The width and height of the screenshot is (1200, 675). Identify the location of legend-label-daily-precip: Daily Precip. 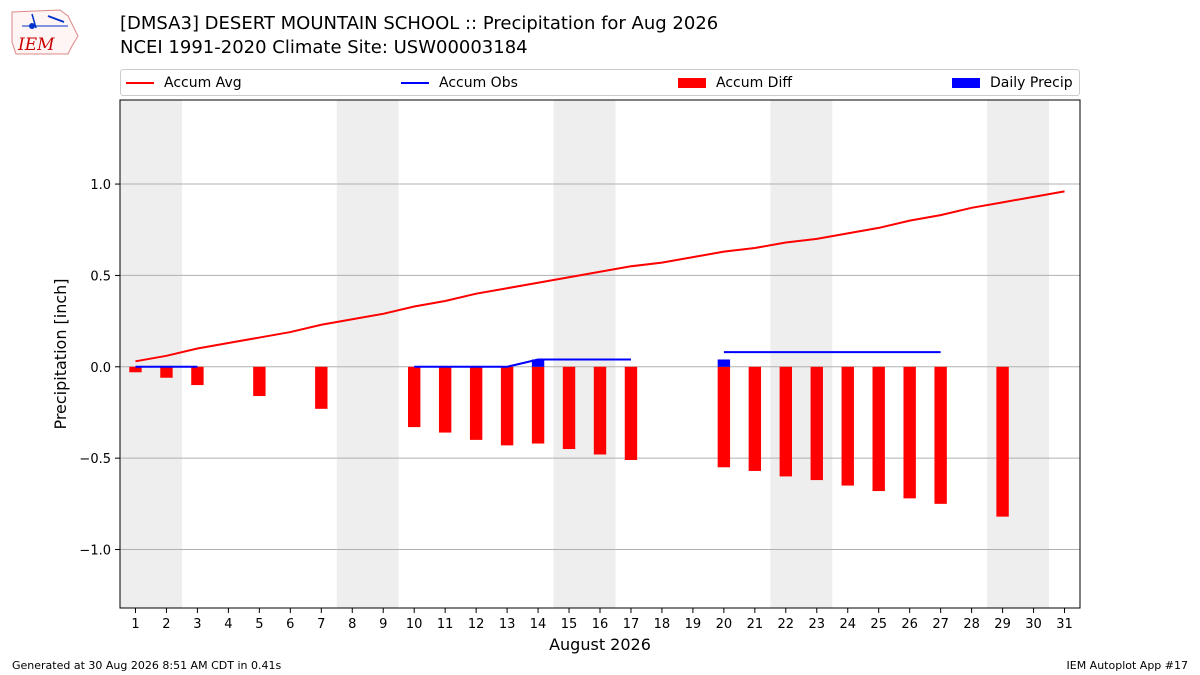
(1031, 82).